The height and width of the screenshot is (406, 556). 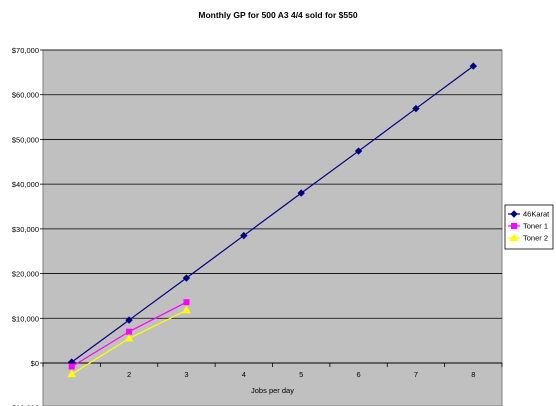 I want to click on y-tick-label: $20,000, so click(x=25, y=274).